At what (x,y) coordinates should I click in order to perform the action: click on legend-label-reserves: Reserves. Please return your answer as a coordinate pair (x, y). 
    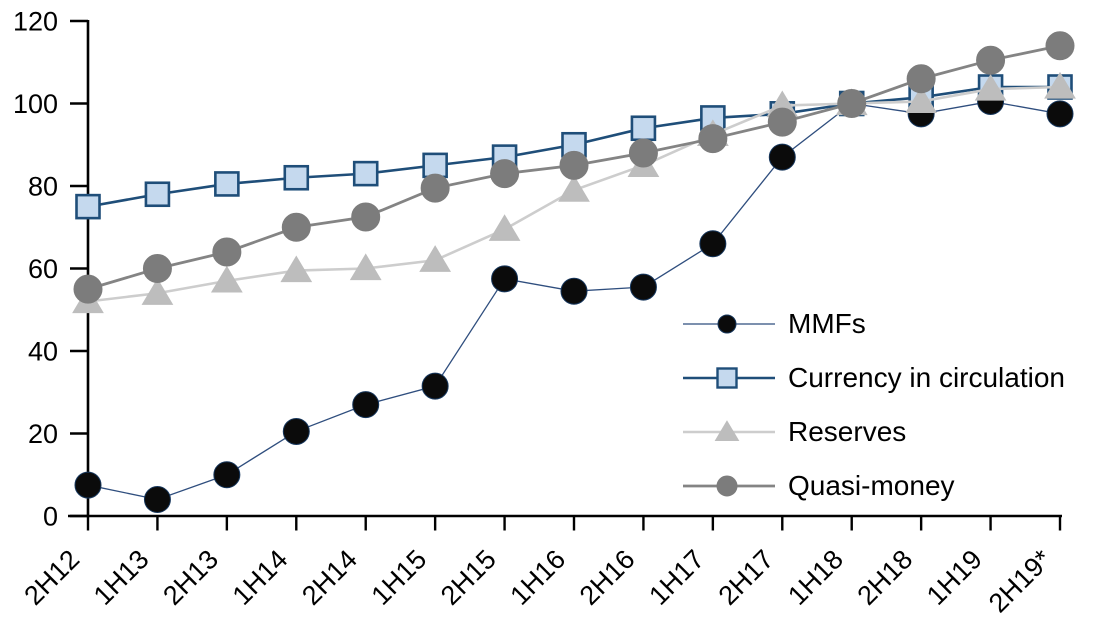
    Looking at the image, I should click on (847, 431).